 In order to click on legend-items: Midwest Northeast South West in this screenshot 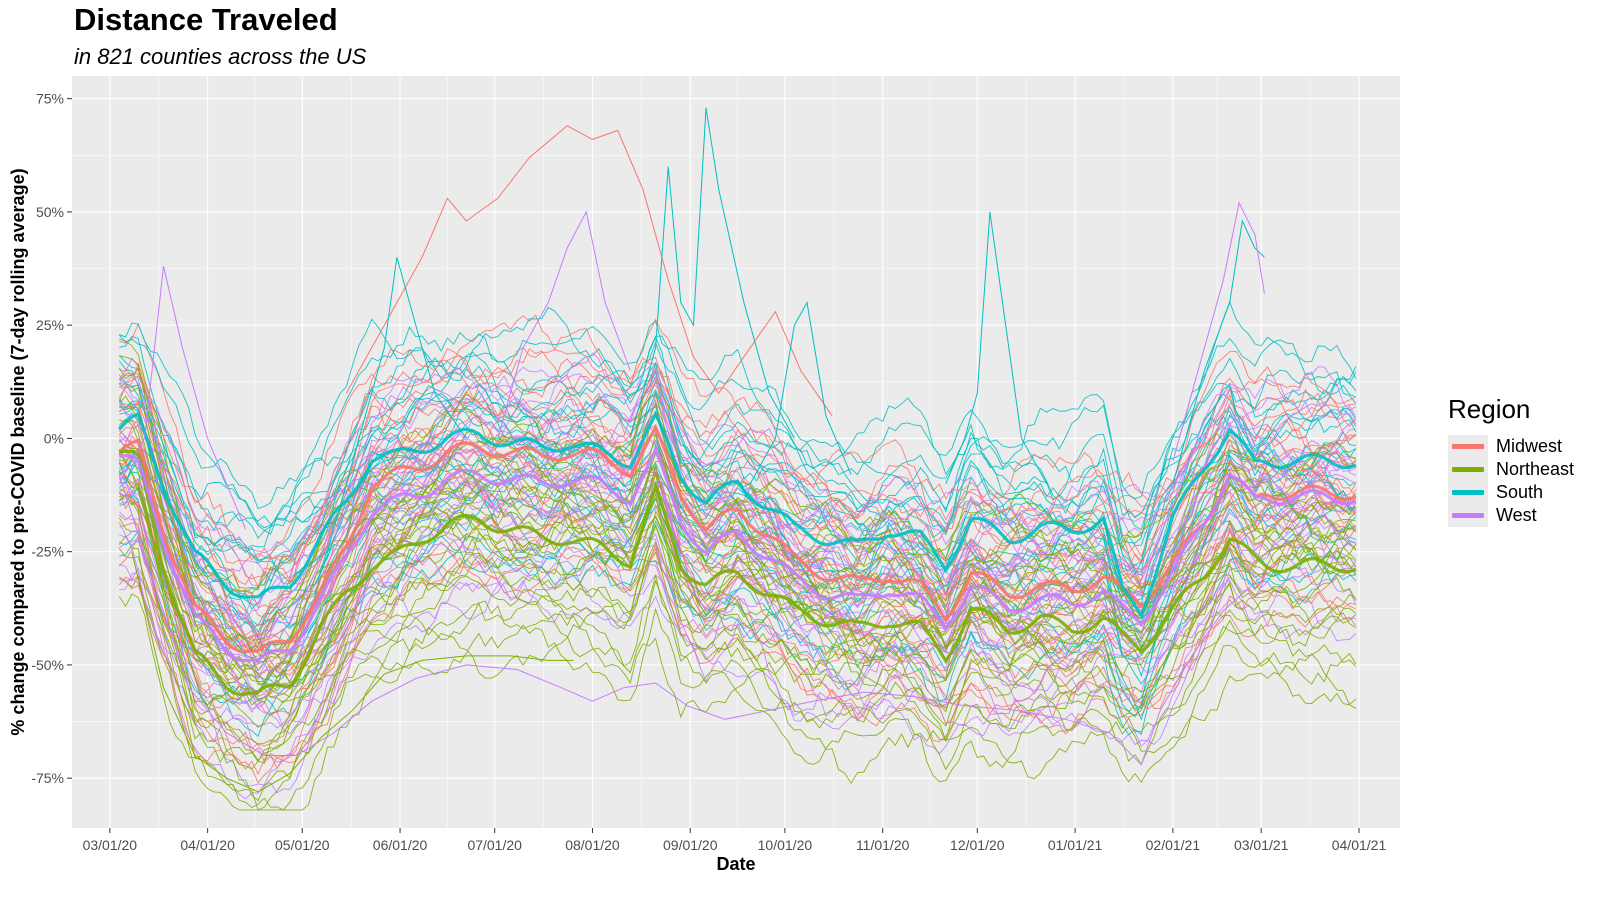, I will do `click(1511, 481)`.